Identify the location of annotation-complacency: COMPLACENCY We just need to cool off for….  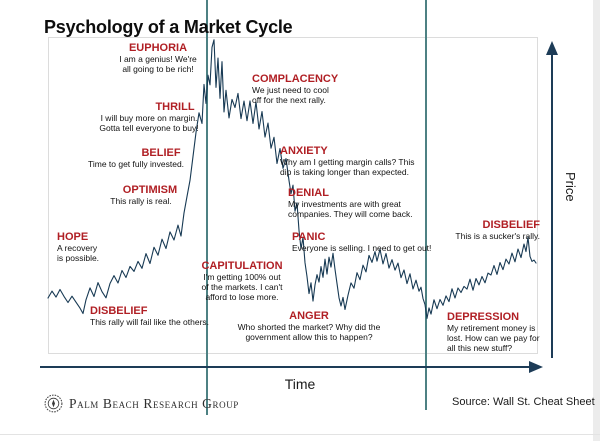
(308, 89).